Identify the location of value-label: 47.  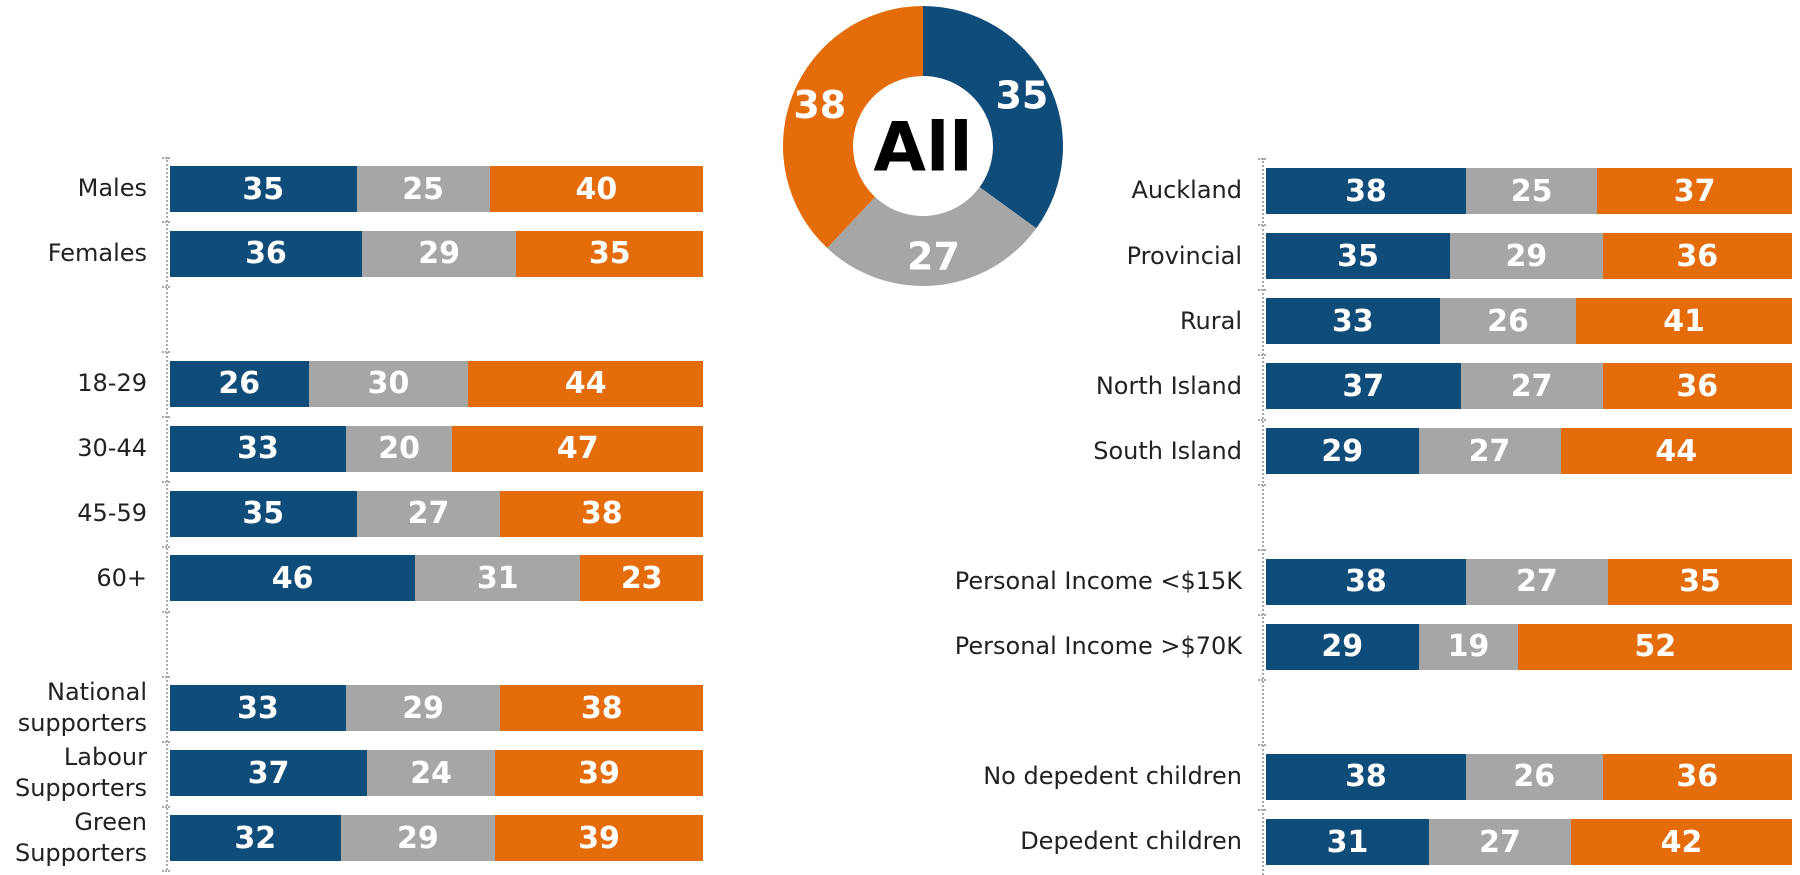
(577, 449).